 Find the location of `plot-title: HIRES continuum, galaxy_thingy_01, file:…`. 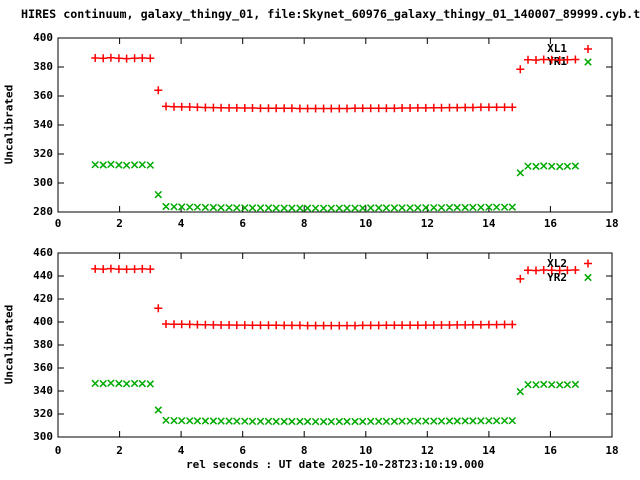

plot-title: HIRES continuum, galaxy_thingy_01, file:… is located at coordinates (330, 14).